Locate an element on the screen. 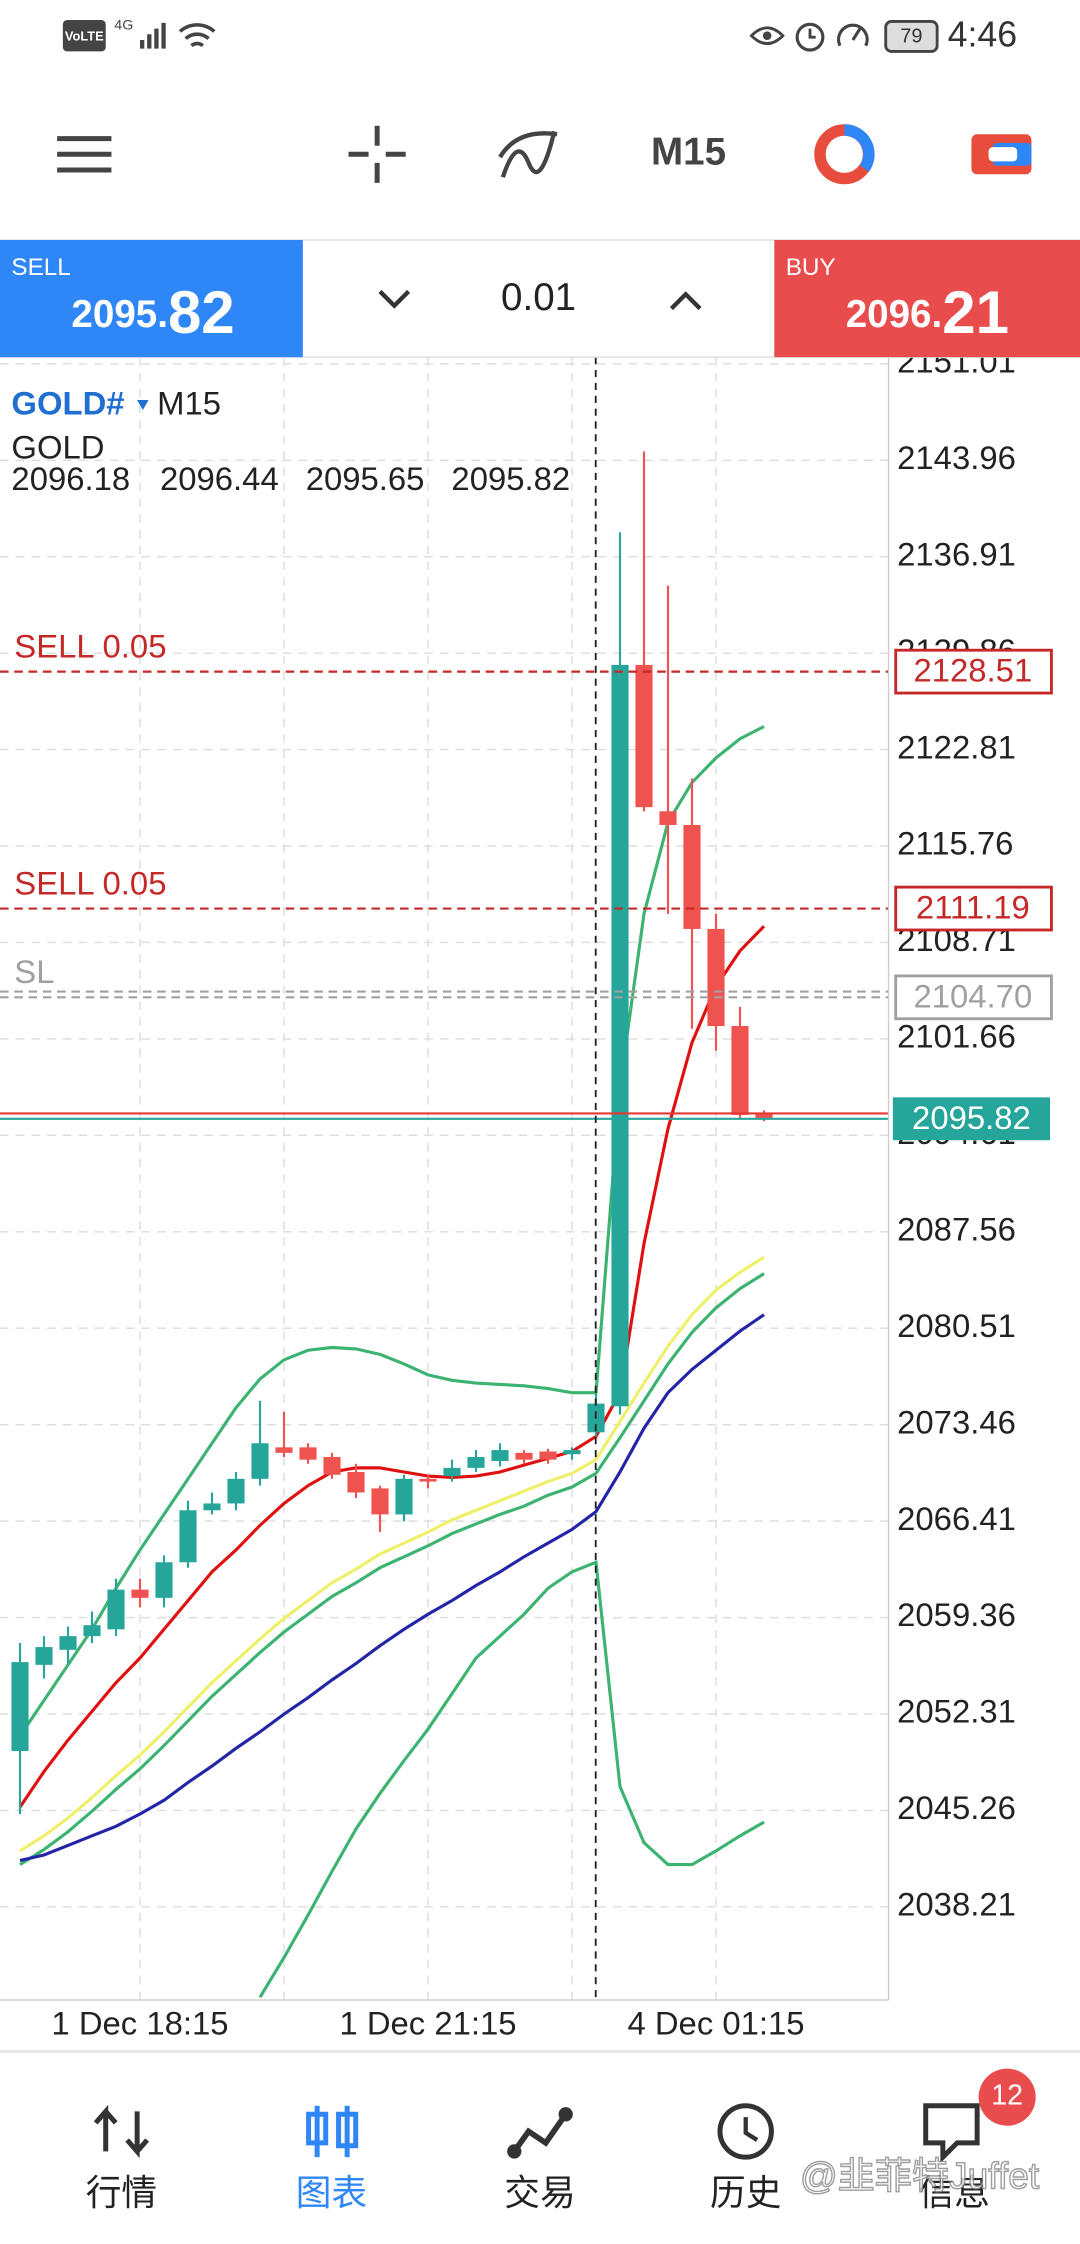 Image resolution: width=1080 pixels, height=2244 pixels. battery: 79 is located at coordinates (911, 36).